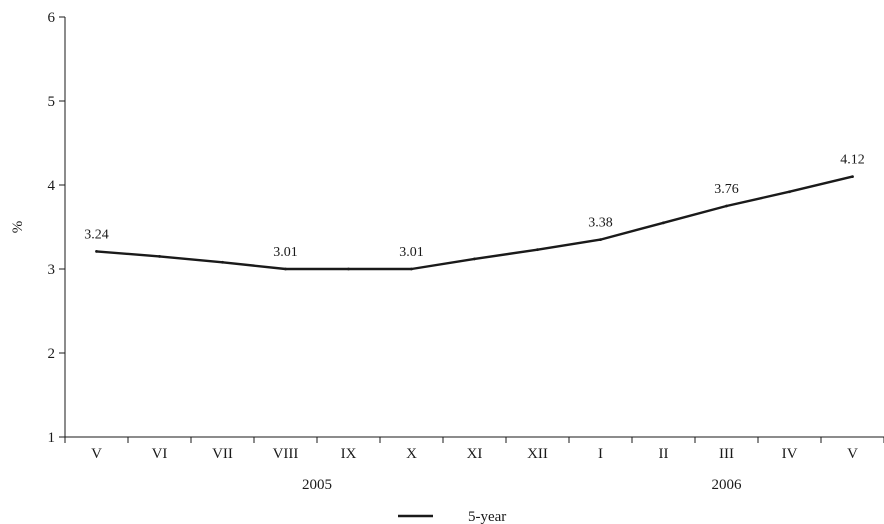 This screenshot has height=524, width=884. Describe the element at coordinates (664, 454) in the screenshot. I see `x-tick-label: II` at that location.